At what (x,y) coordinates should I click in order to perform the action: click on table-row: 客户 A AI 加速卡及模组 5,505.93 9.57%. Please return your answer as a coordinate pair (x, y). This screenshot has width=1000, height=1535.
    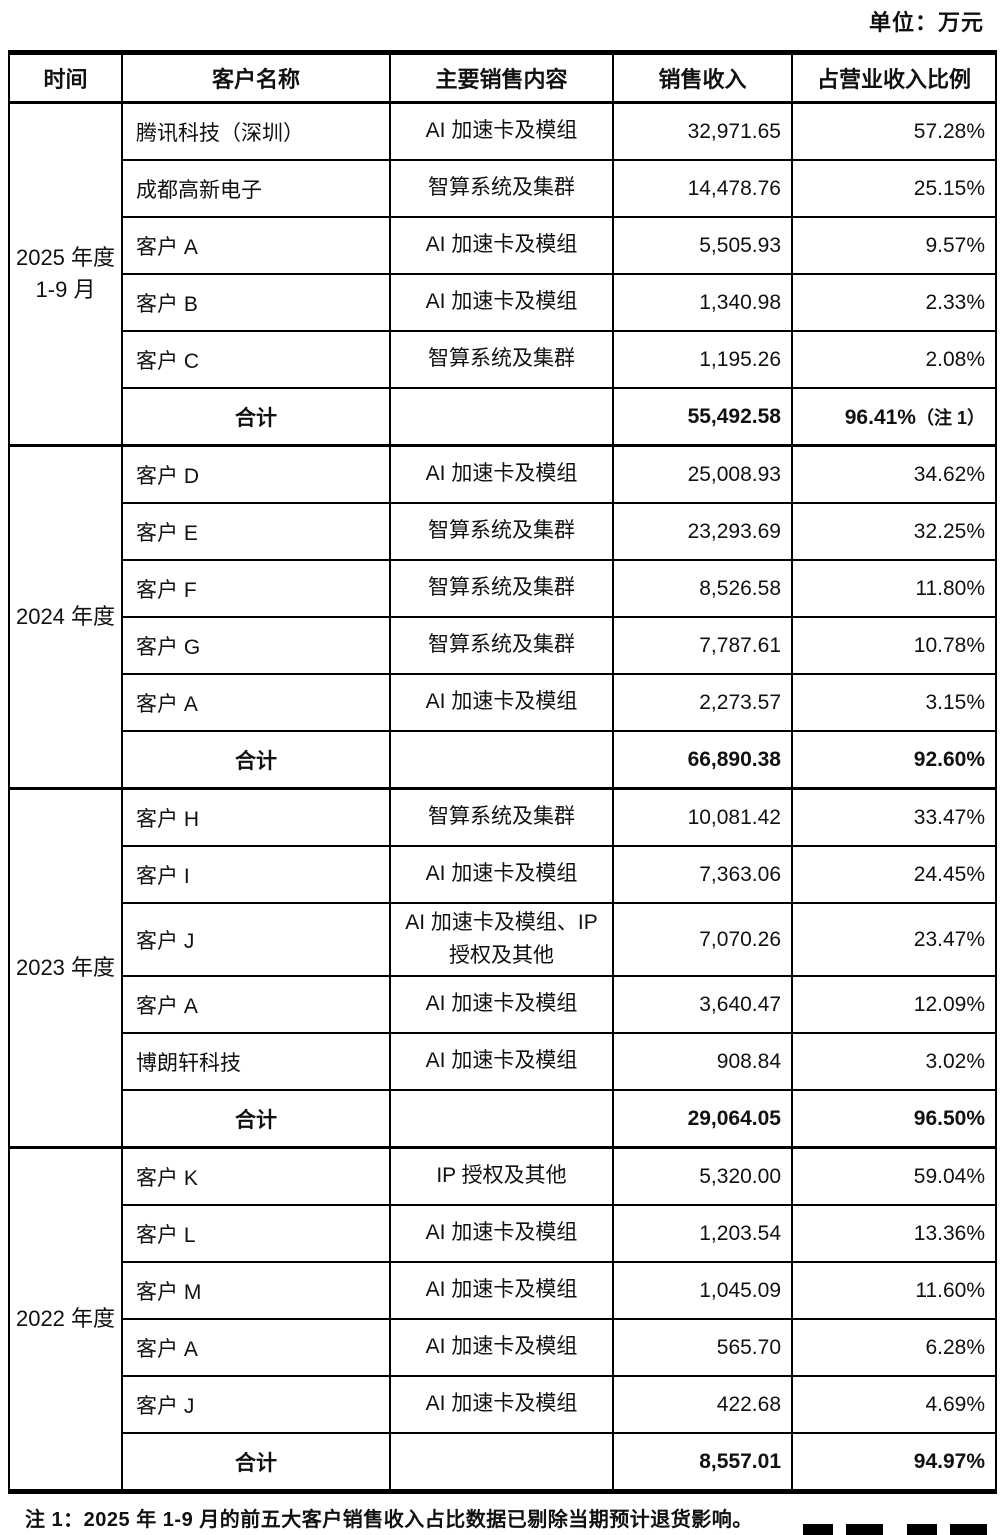
    Looking at the image, I should click on (503, 245).